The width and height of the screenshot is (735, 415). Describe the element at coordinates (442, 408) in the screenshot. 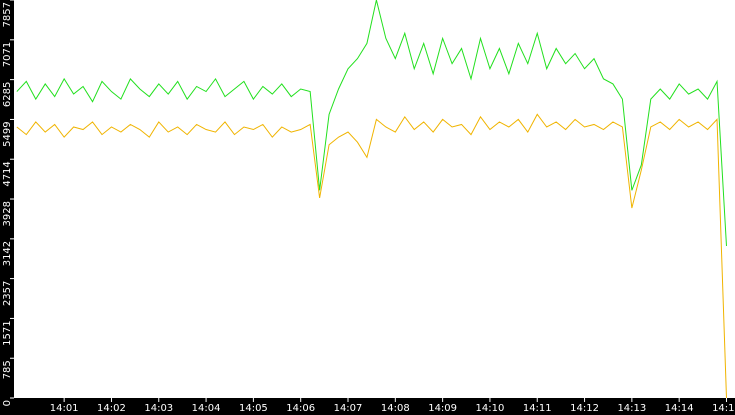

I see `x-tick-label: 14:09` at that location.